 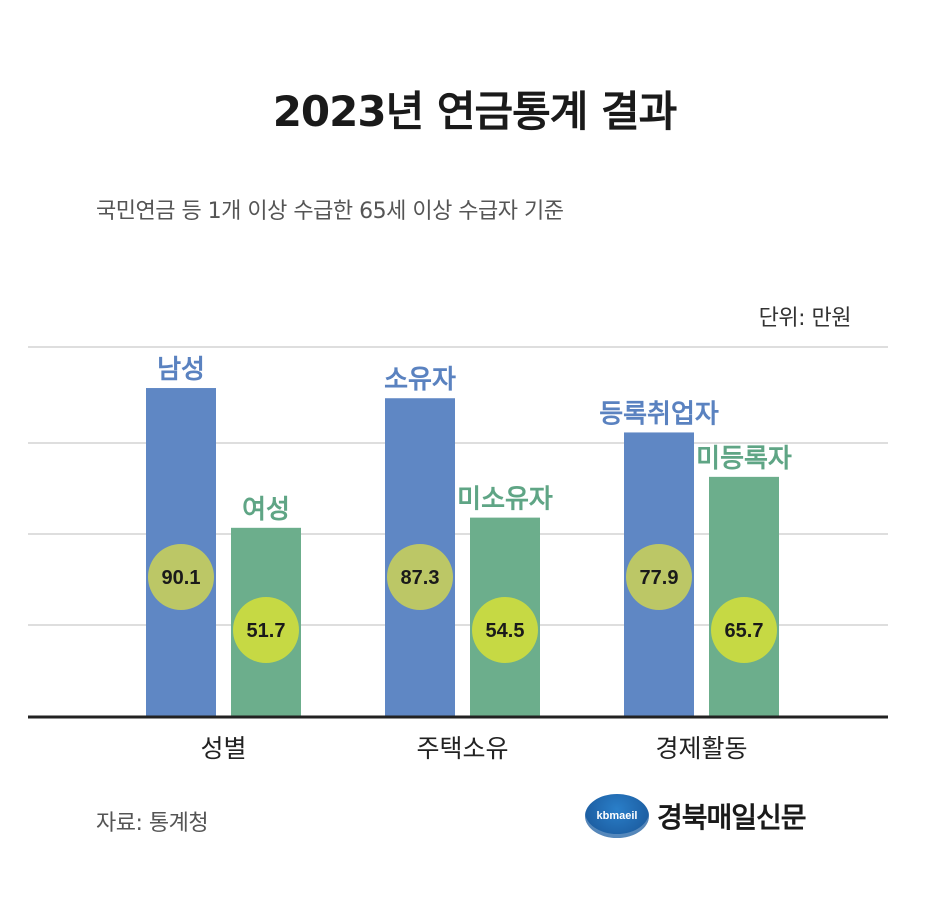 I want to click on bar-label: 남성, so click(x=181, y=370).